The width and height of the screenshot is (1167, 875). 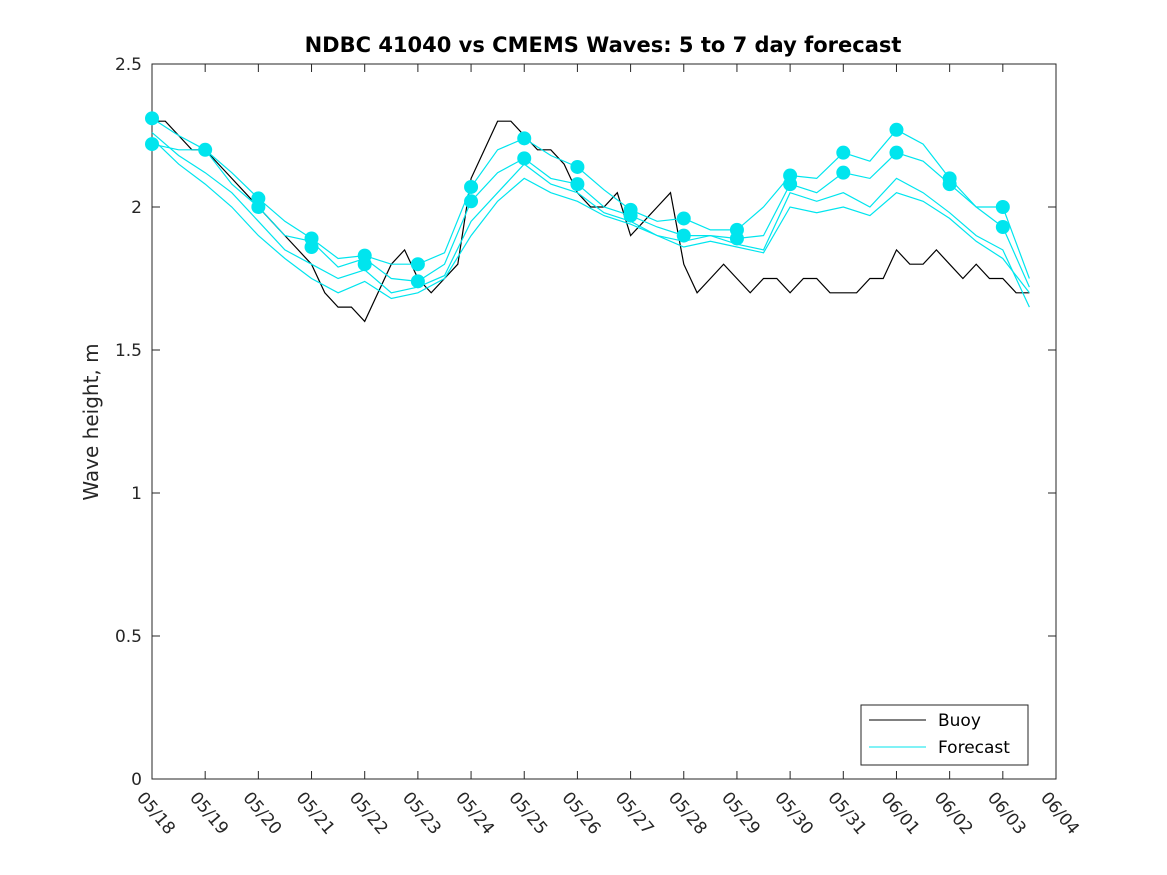 What do you see at coordinates (634, 813) in the screenshot?
I see `x-tick-label: 05/27` at bounding box center [634, 813].